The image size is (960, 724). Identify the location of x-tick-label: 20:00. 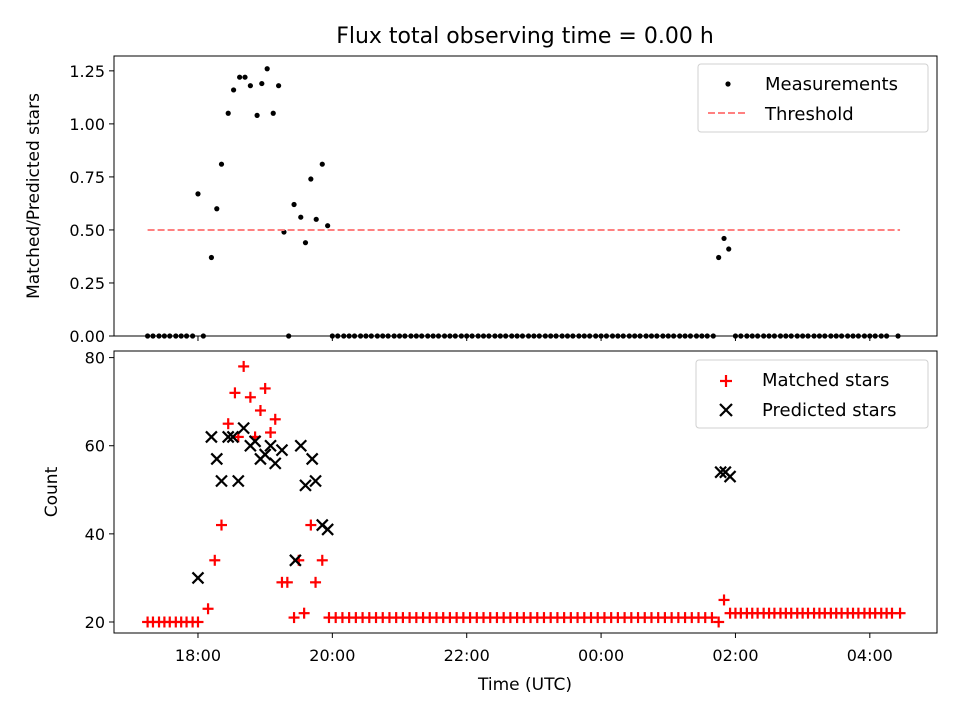
(332, 655).